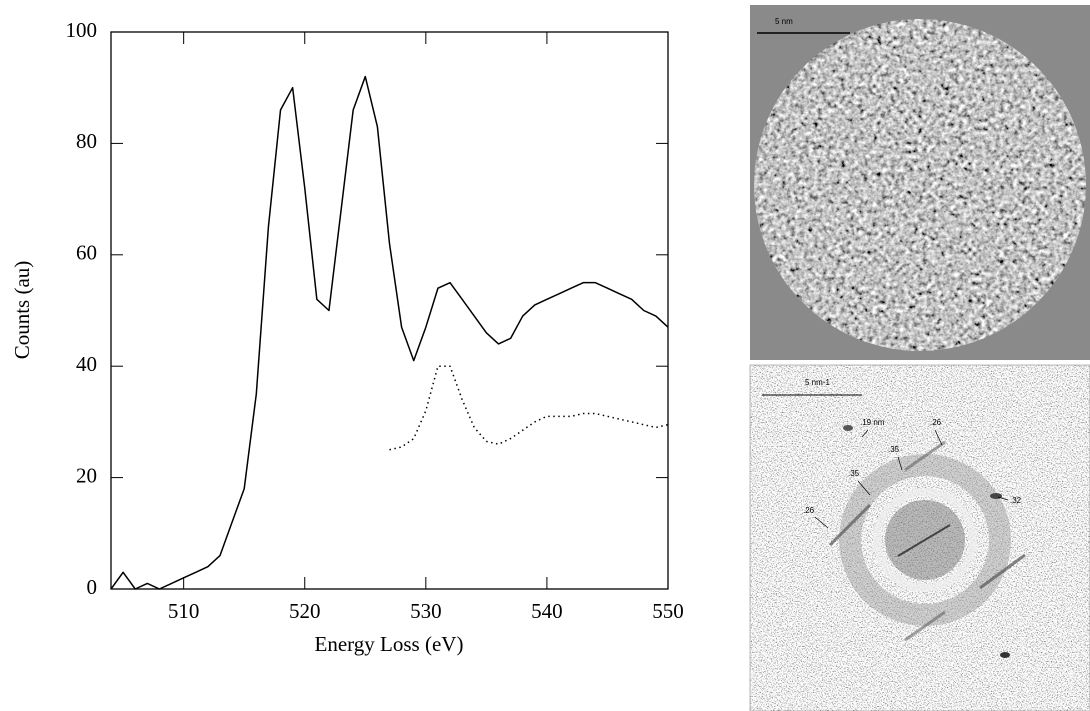 The image size is (1090, 711). Describe the element at coordinates (920, 185) in the screenshot. I see `micrograph-image` at that location.